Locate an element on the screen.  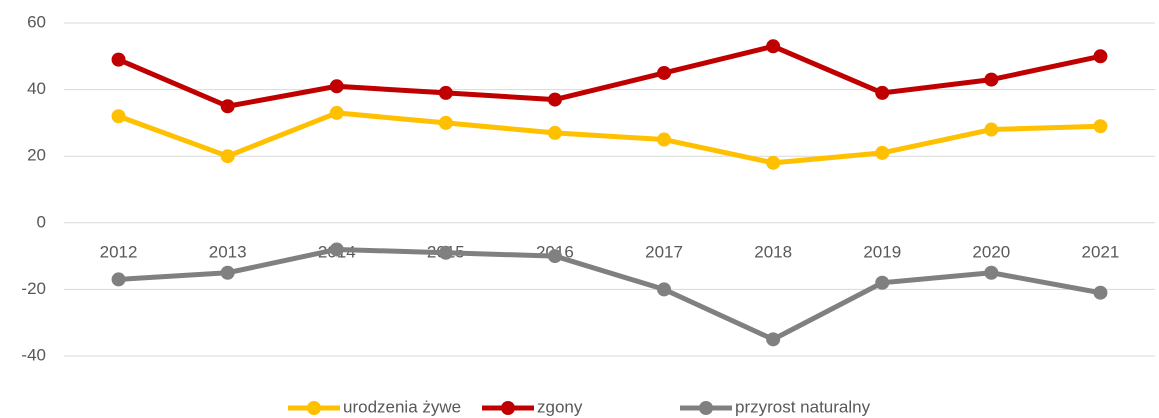
y-tick-label: 60 is located at coordinates (36, 21).